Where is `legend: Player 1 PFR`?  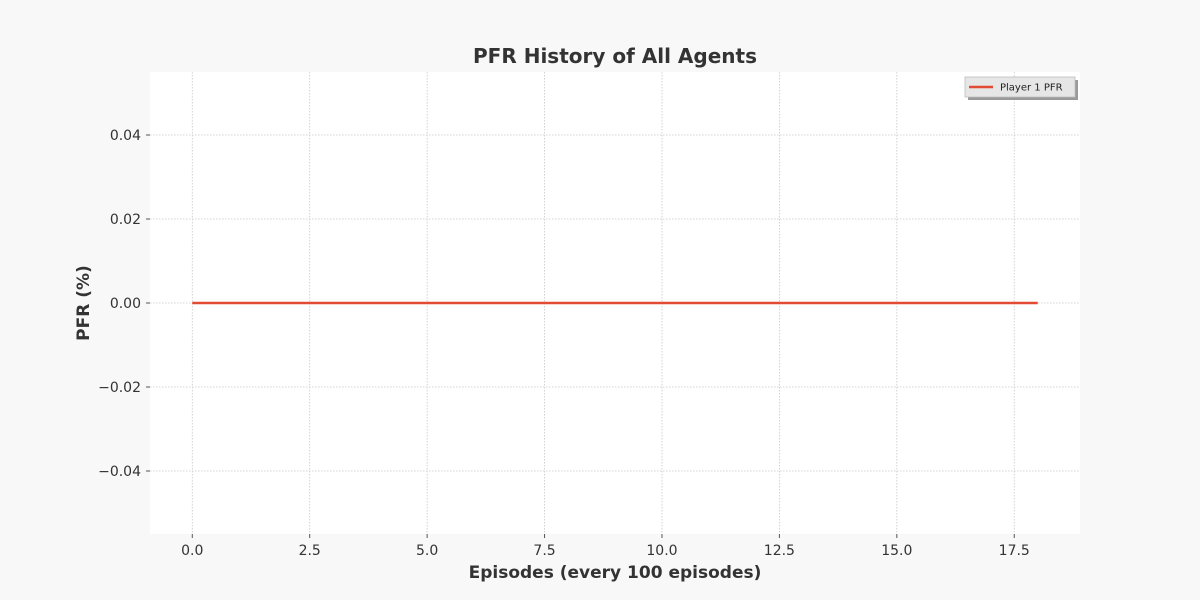
legend: Player 1 PFR is located at coordinates (1021, 88).